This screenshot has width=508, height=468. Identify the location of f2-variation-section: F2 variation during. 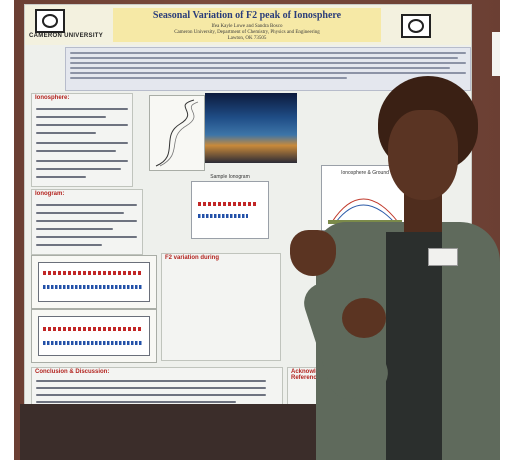
(221, 307).